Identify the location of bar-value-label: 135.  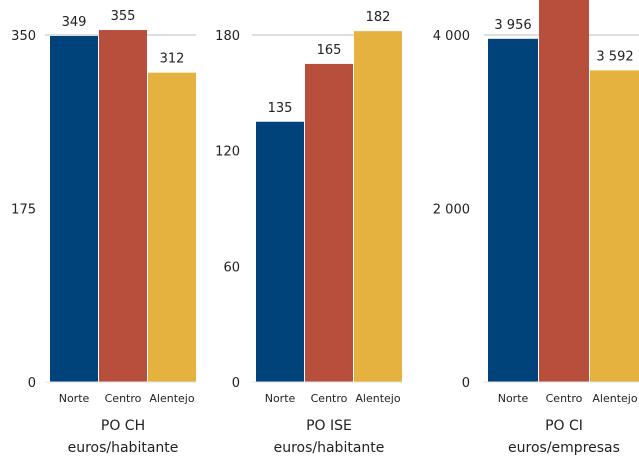
(280, 108).